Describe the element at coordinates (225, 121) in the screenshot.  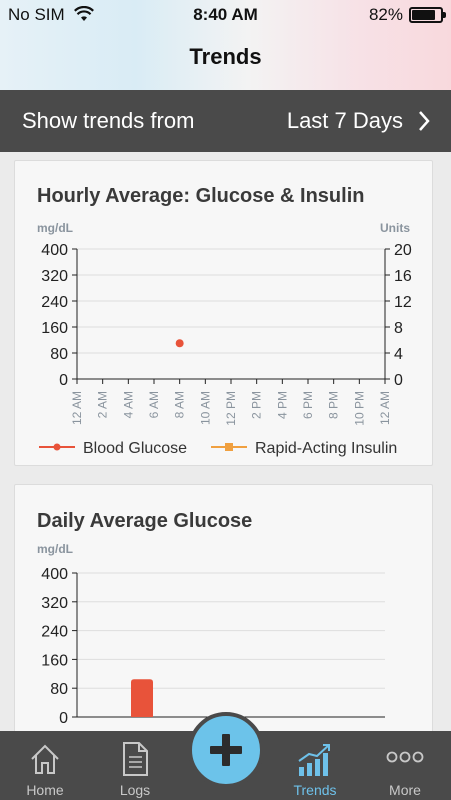
I see `date-range-selector: Show trends from Last 7 Days` at that location.